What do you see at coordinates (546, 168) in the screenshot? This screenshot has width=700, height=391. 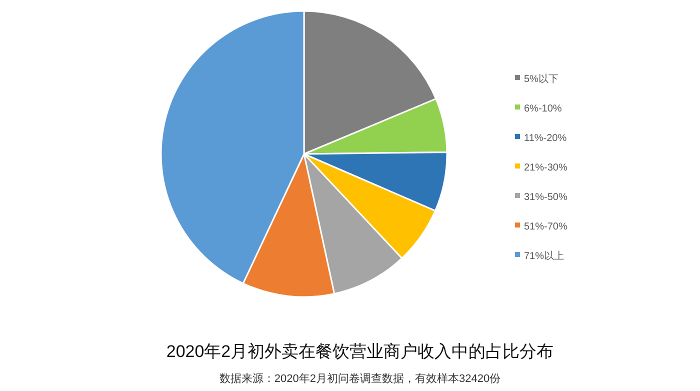 I see `legend-label: 21%-30%` at bounding box center [546, 168].